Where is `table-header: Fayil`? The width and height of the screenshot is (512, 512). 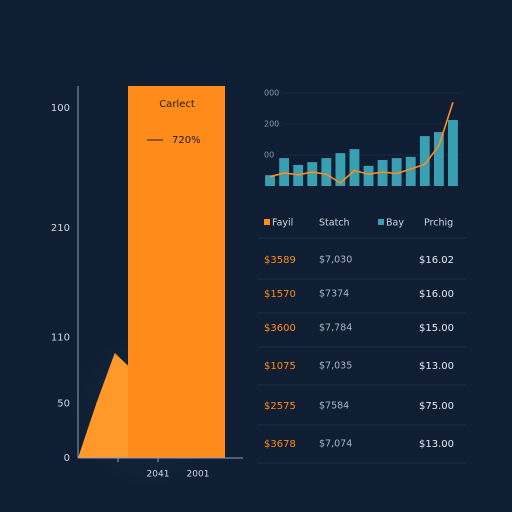
table-header: Fayil is located at coordinates (282, 223).